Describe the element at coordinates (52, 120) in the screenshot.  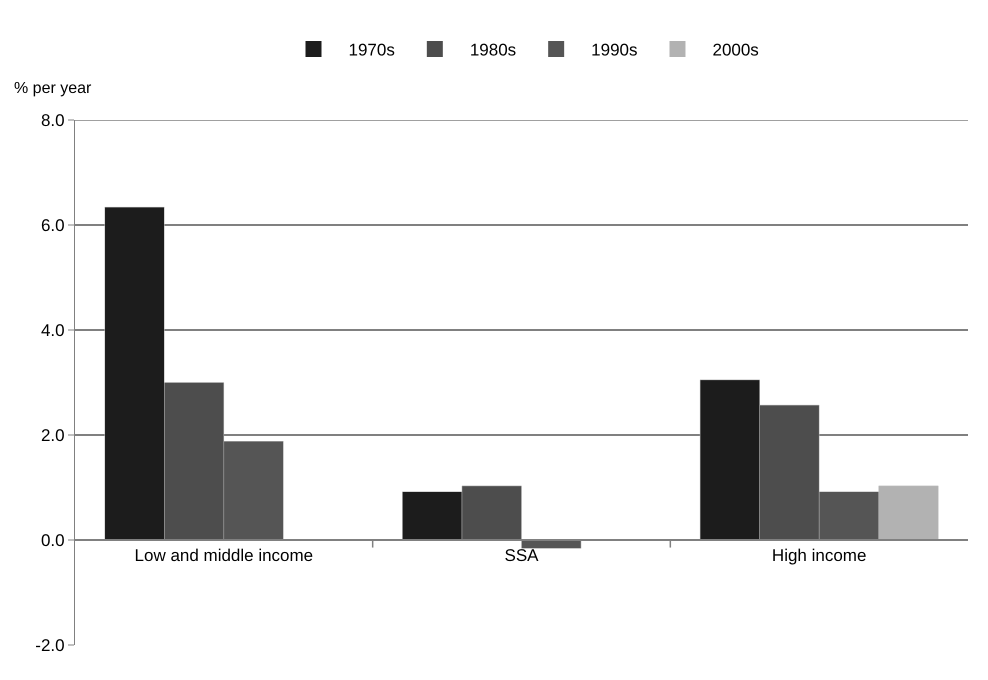
I see `y-tick-label: 8.0` at that location.